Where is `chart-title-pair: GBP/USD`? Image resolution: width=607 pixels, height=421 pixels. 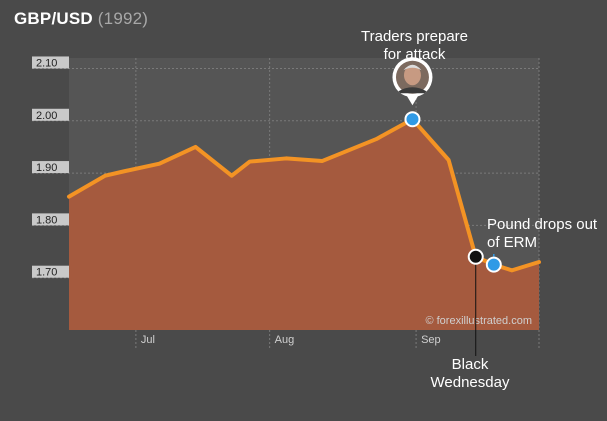
chart-title-pair: GBP/USD is located at coordinates (53, 18).